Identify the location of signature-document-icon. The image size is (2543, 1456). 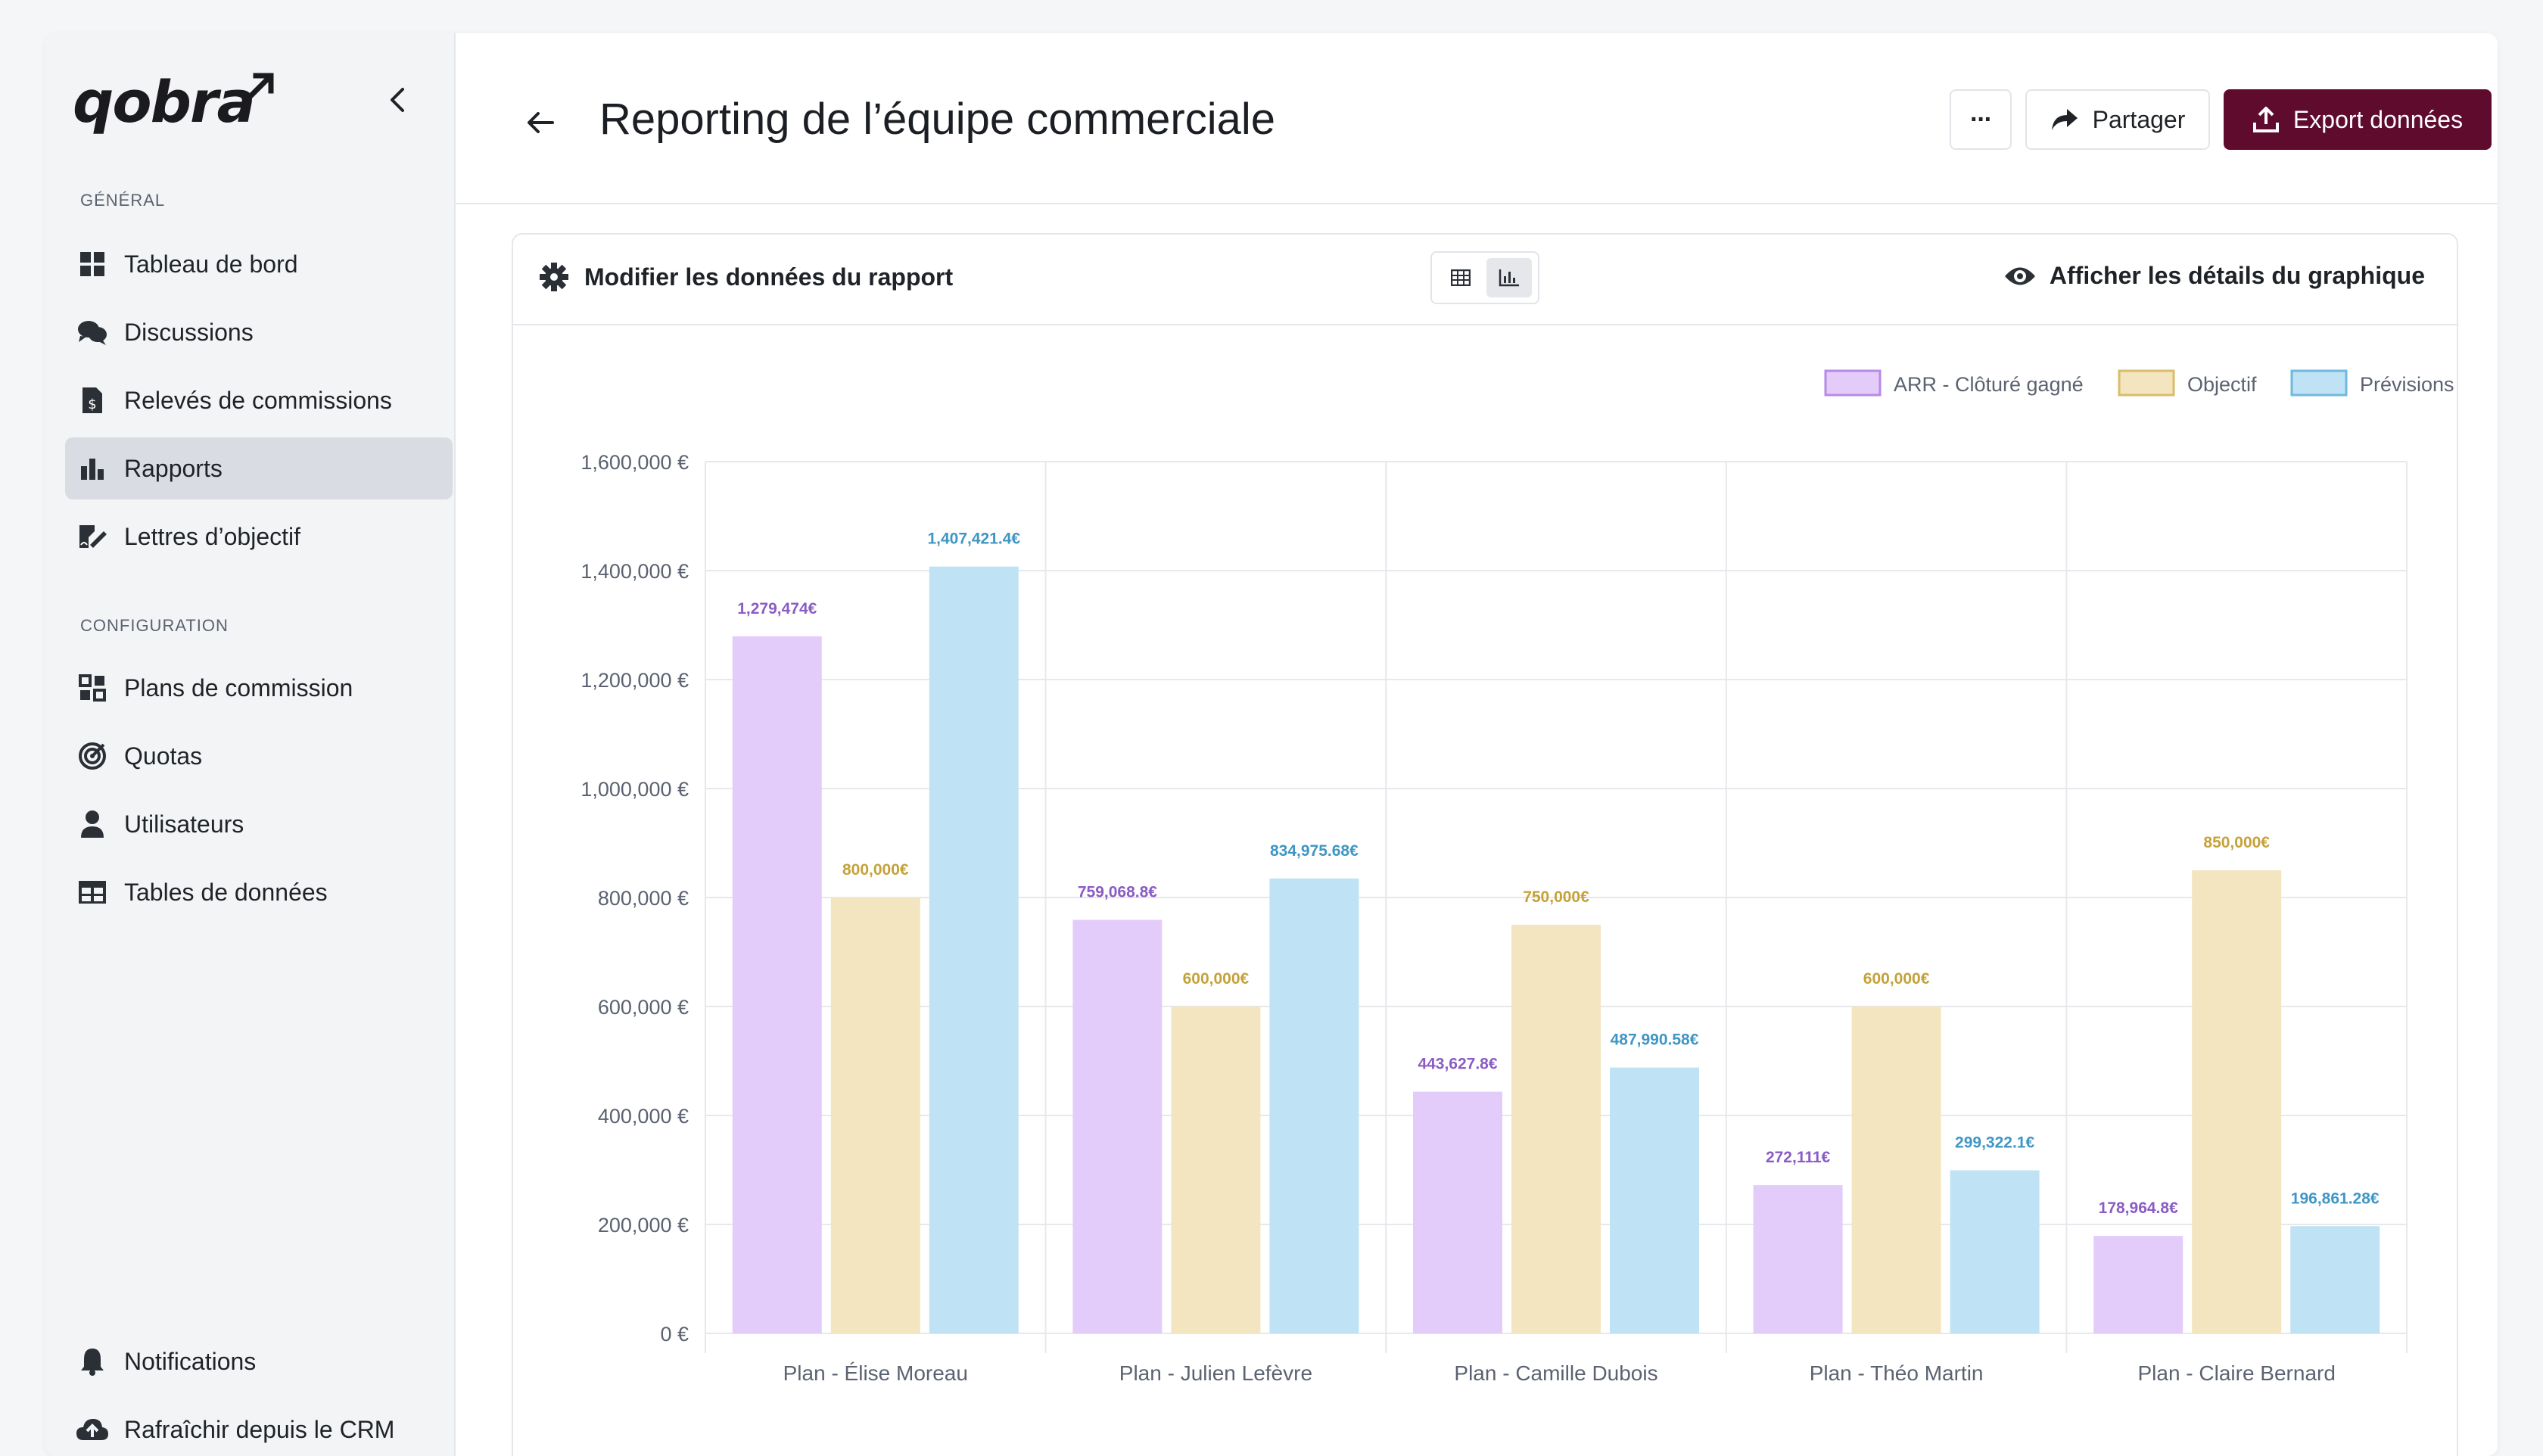
(92, 536).